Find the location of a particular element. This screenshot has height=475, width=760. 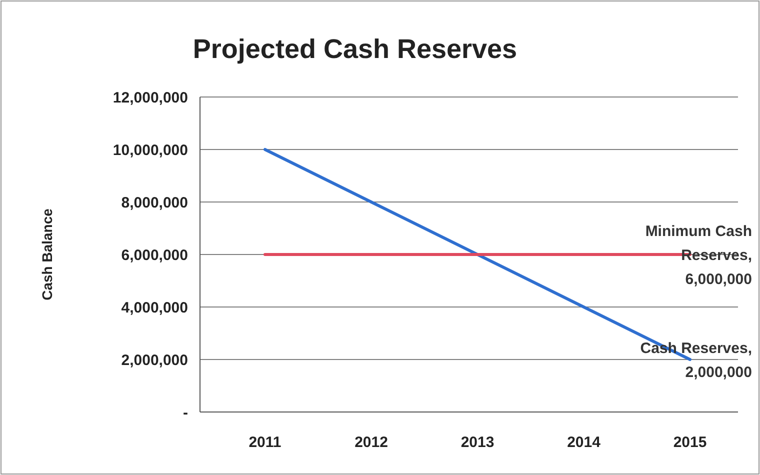

x-tick-label: 2015 is located at coordinates (690, 442).